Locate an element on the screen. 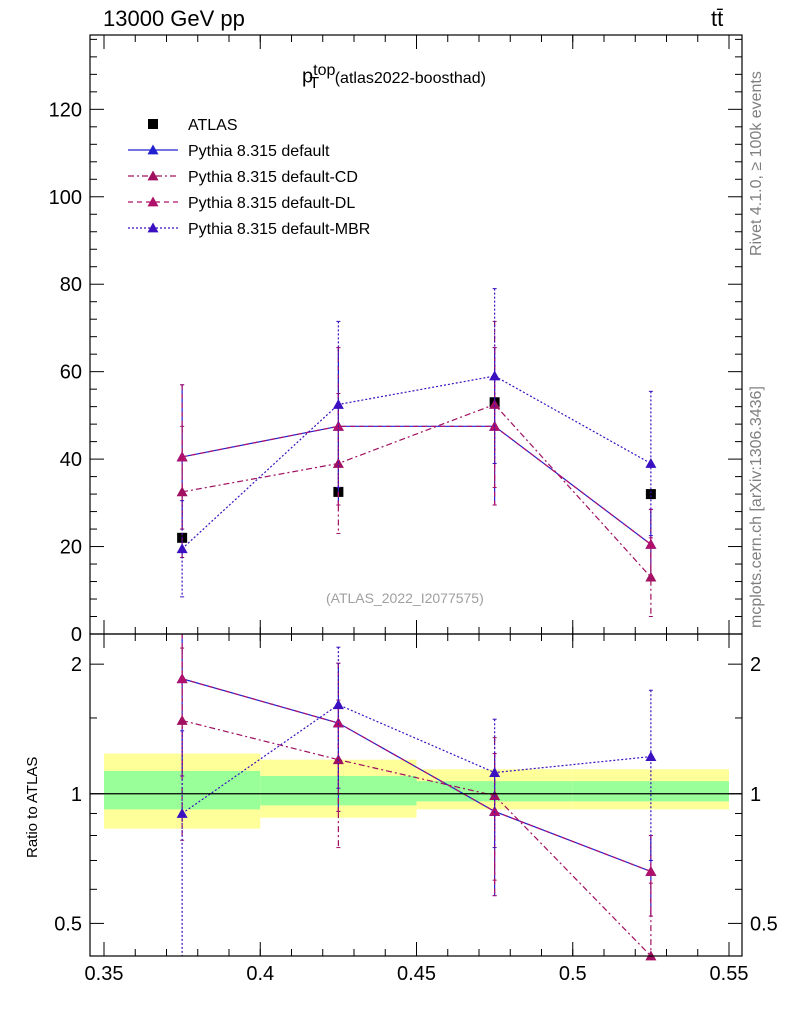 This screenshot has width=786, height=1024. atlas-data-point is located at coordinates (650, 494).